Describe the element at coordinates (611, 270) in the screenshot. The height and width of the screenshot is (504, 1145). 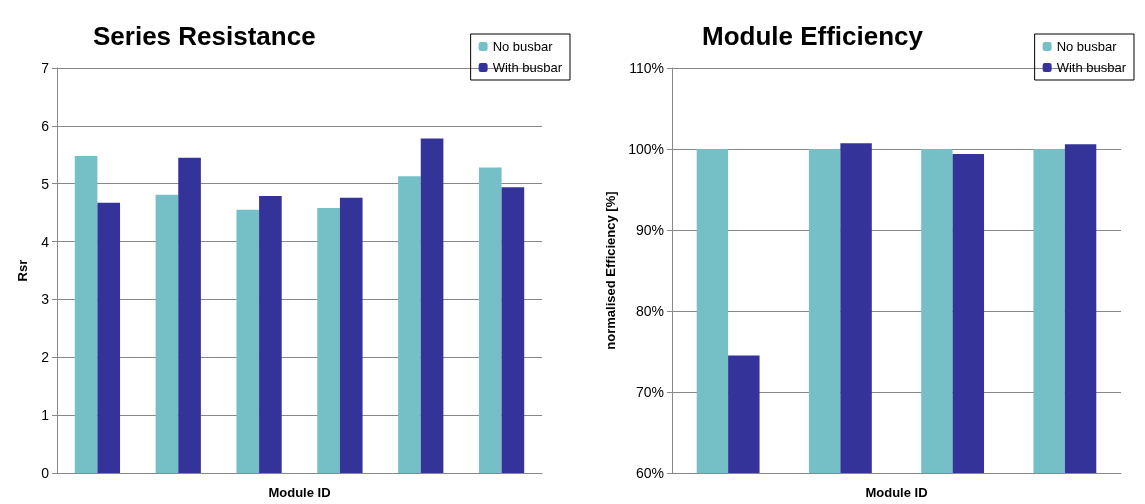
I see `y-axis-title: normalised Efficiency [%]` at that location.